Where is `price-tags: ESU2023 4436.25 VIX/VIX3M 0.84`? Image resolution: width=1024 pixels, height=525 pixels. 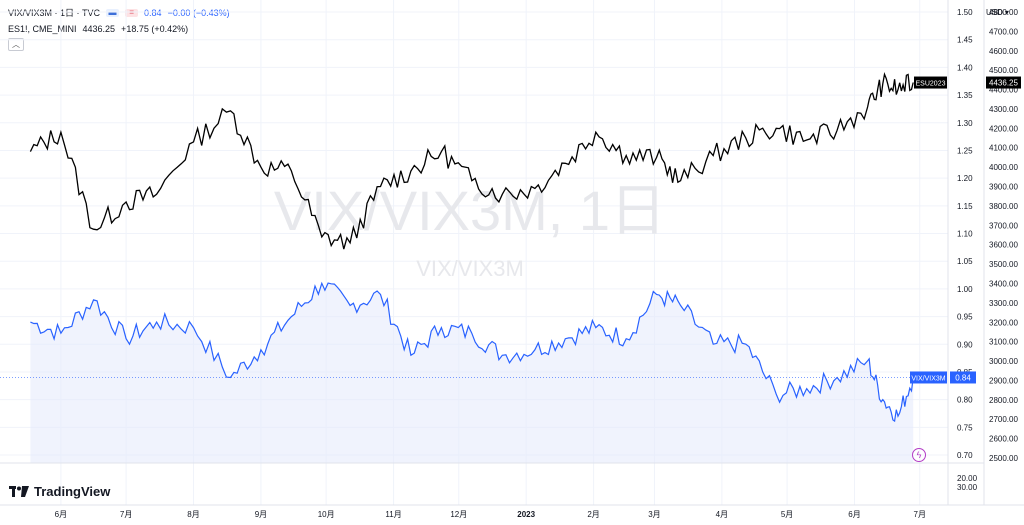
price-tags: ESU2023 4436.25 VIX/VIX3M 0.84 is located at coordinates (965, 230).